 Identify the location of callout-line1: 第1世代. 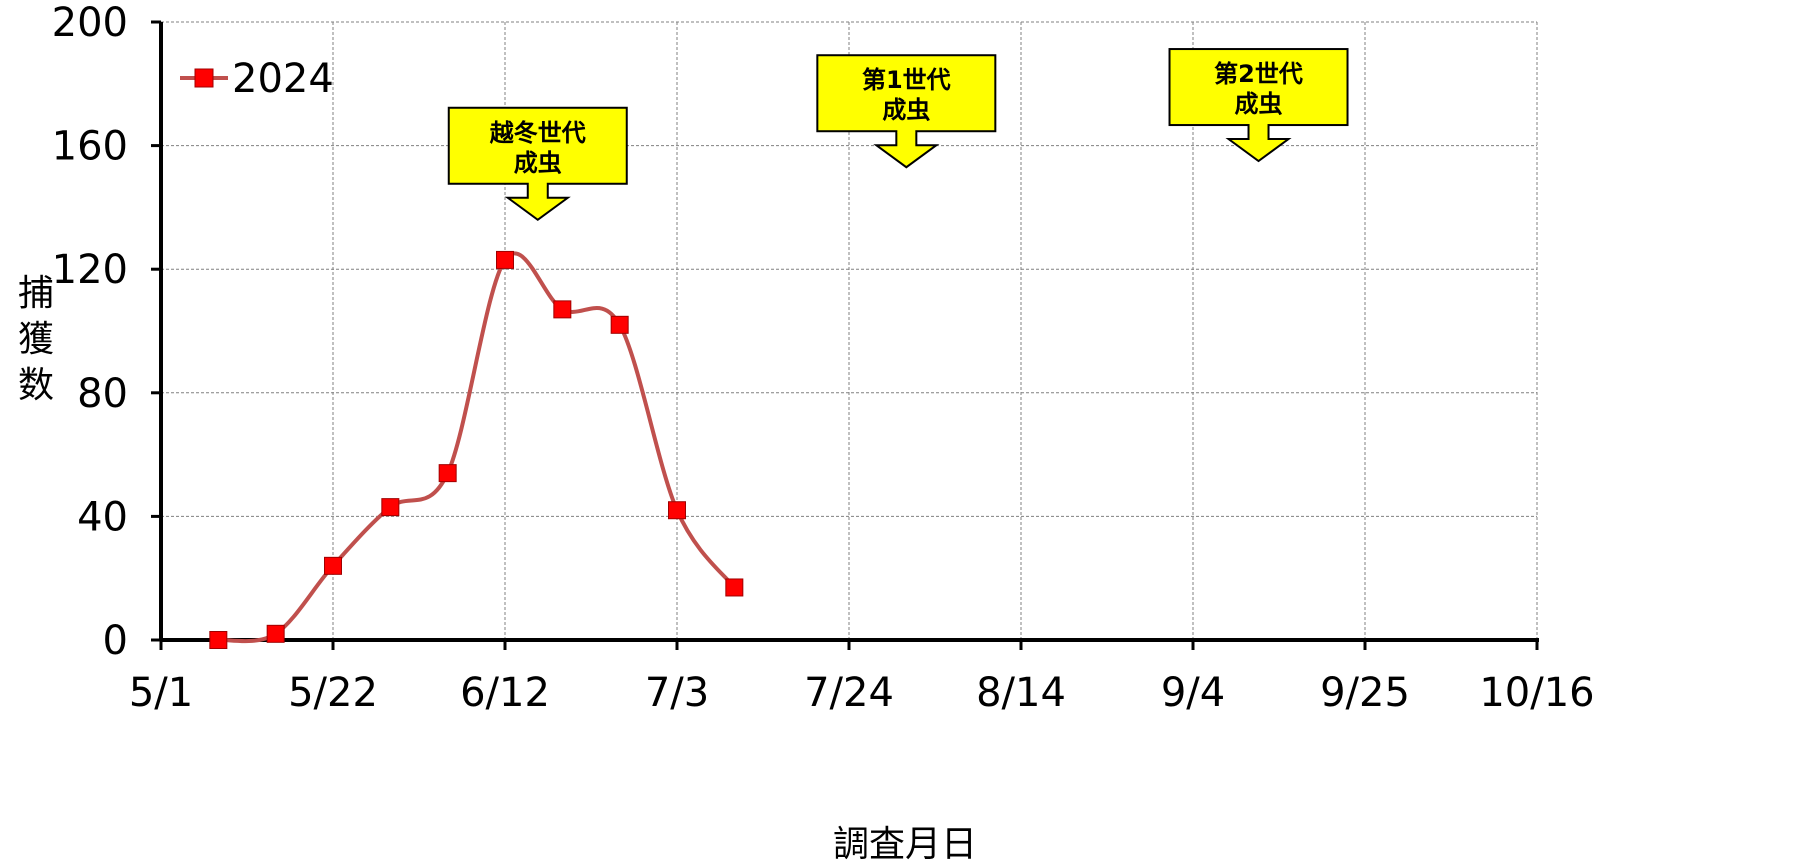
(906, 80).